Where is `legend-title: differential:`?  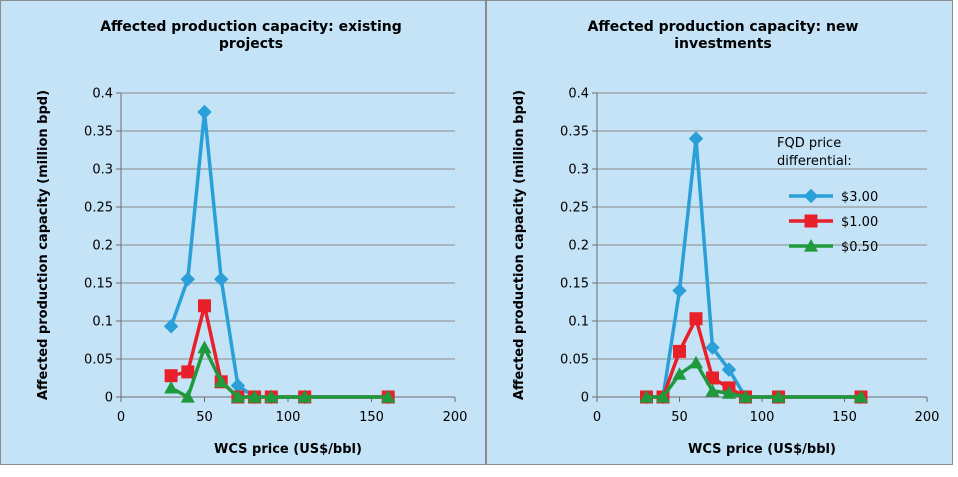 legend-title: differential: is located at coordinates (814, 161).